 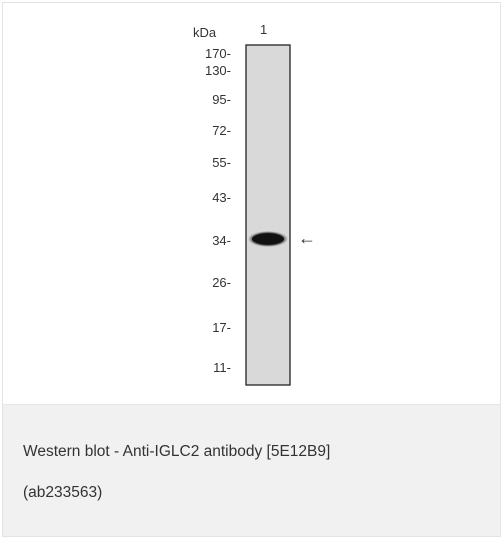 I want to click on band-arrow-icon: ←, so click(x=307, y=238).